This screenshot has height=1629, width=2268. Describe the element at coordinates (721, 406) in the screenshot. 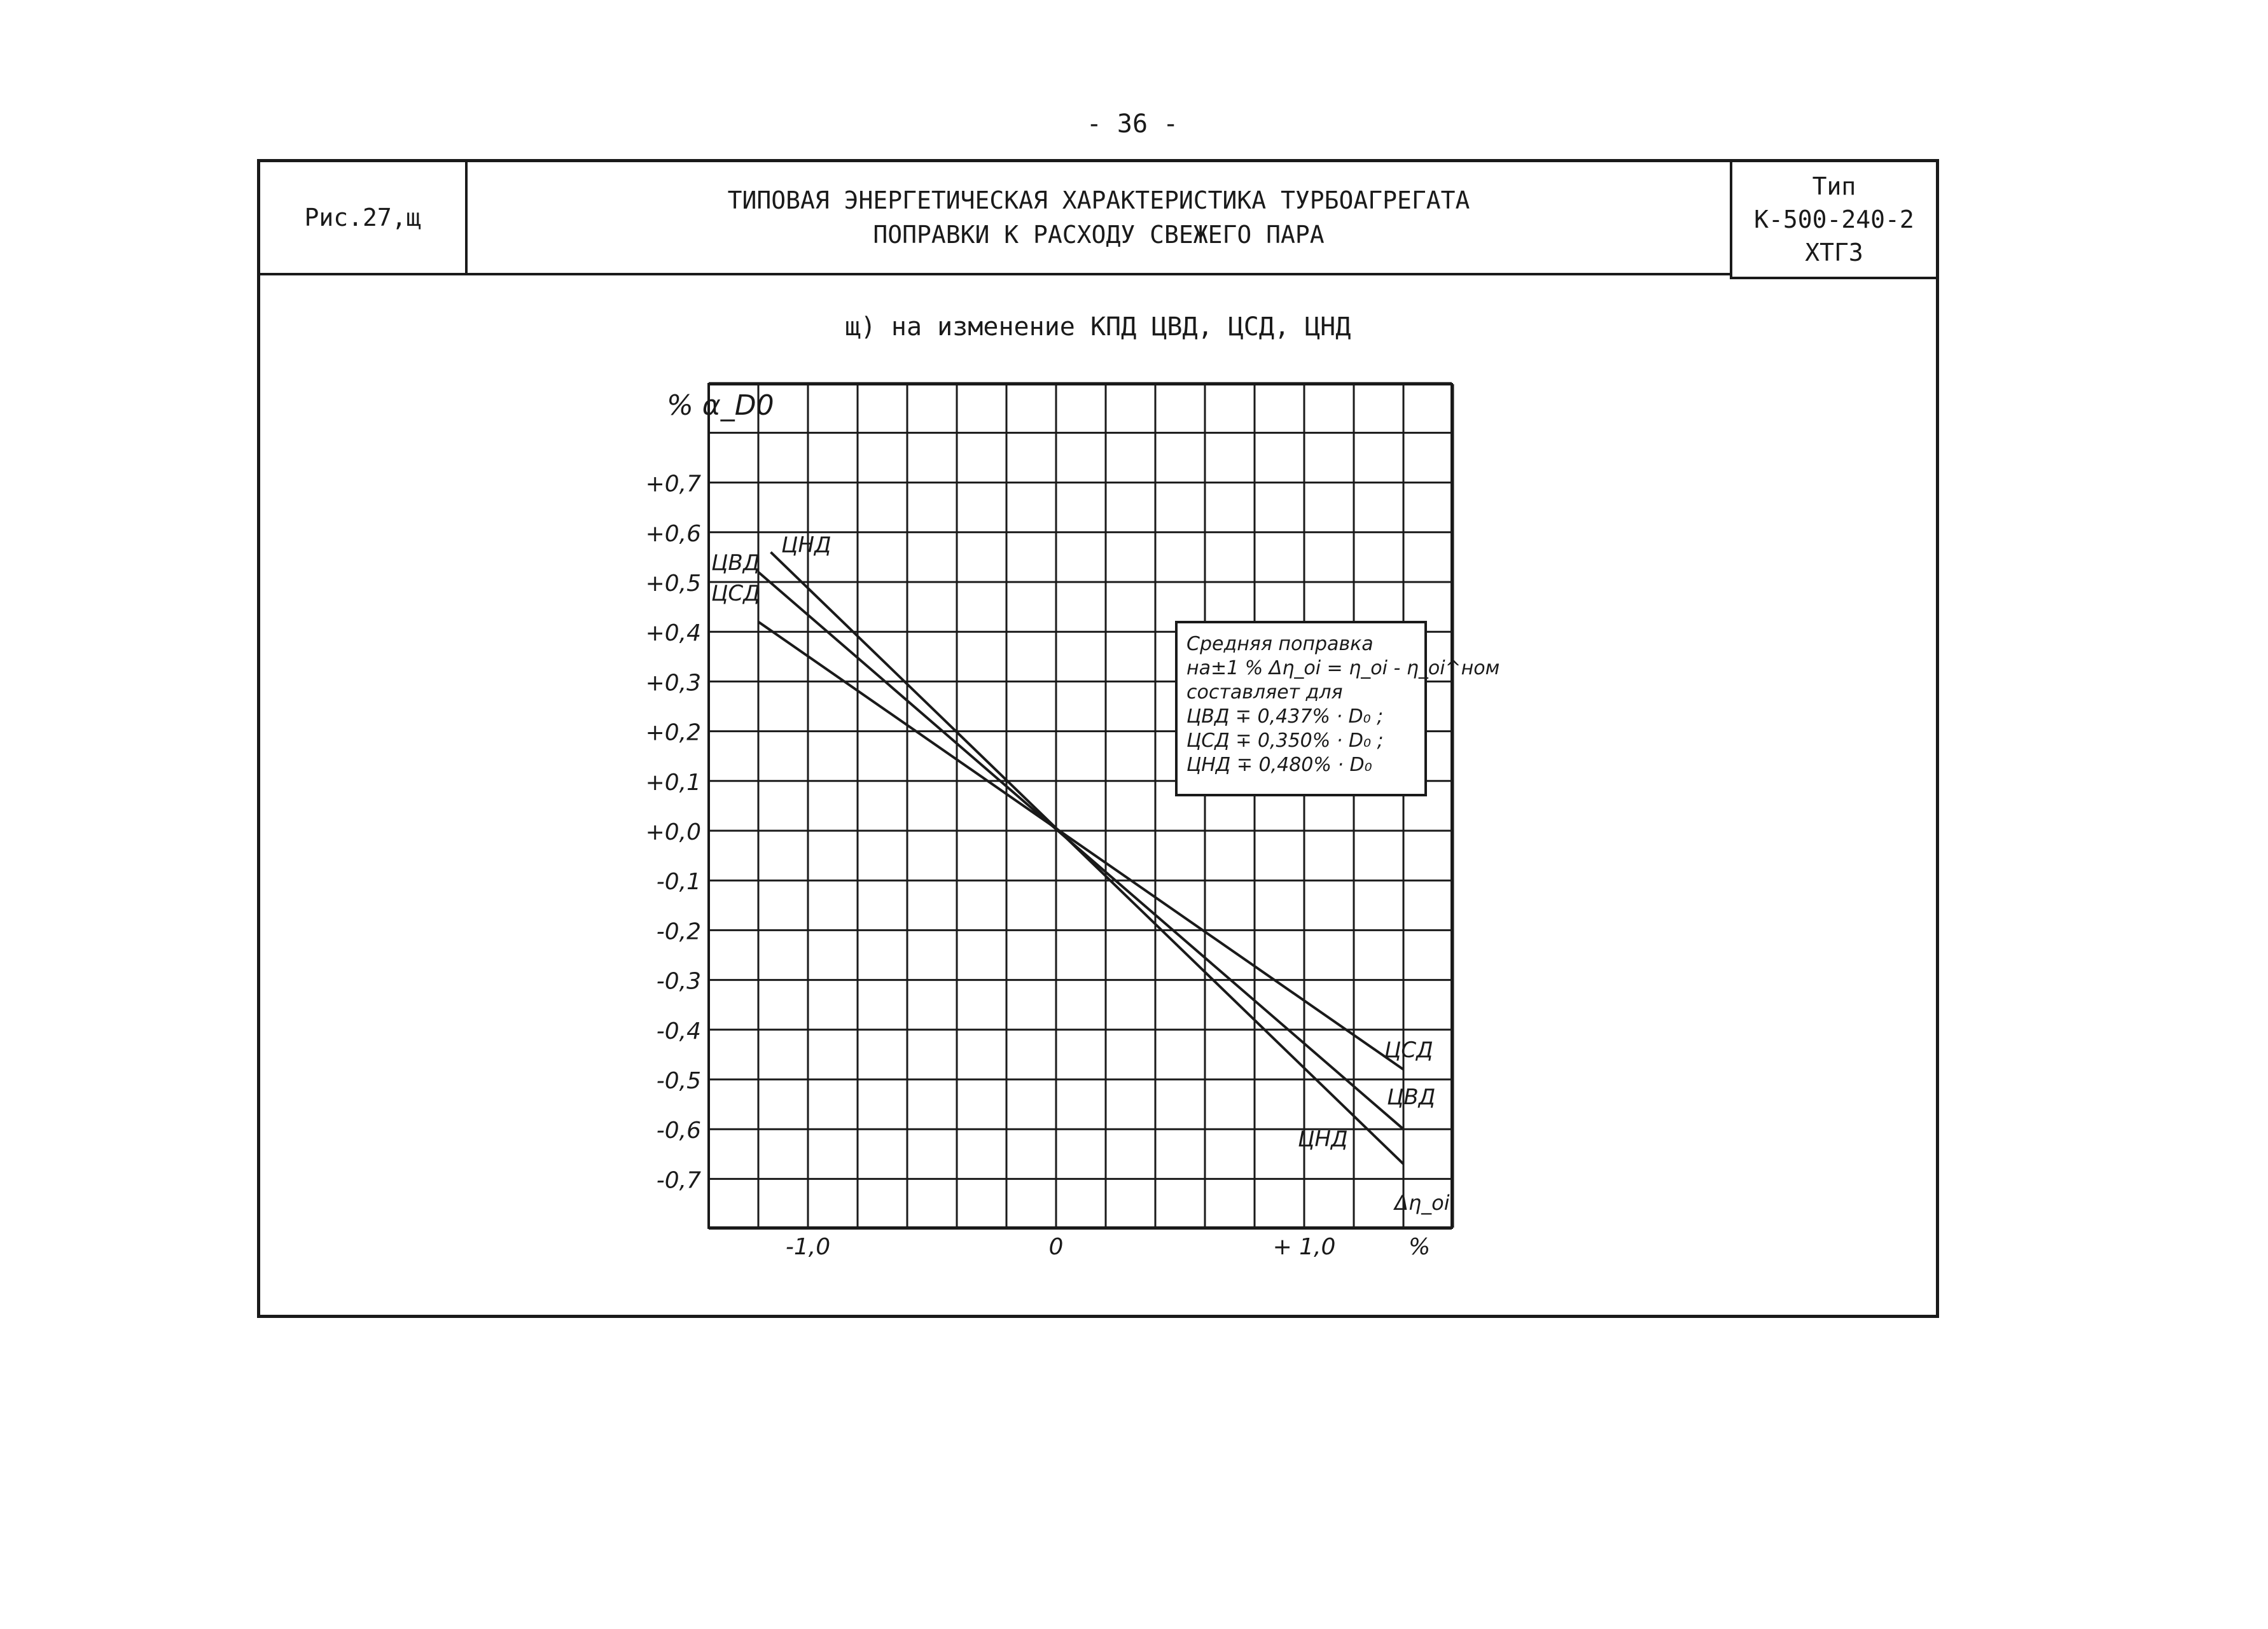

I see `y-axis-label: % α_D0` at that location.